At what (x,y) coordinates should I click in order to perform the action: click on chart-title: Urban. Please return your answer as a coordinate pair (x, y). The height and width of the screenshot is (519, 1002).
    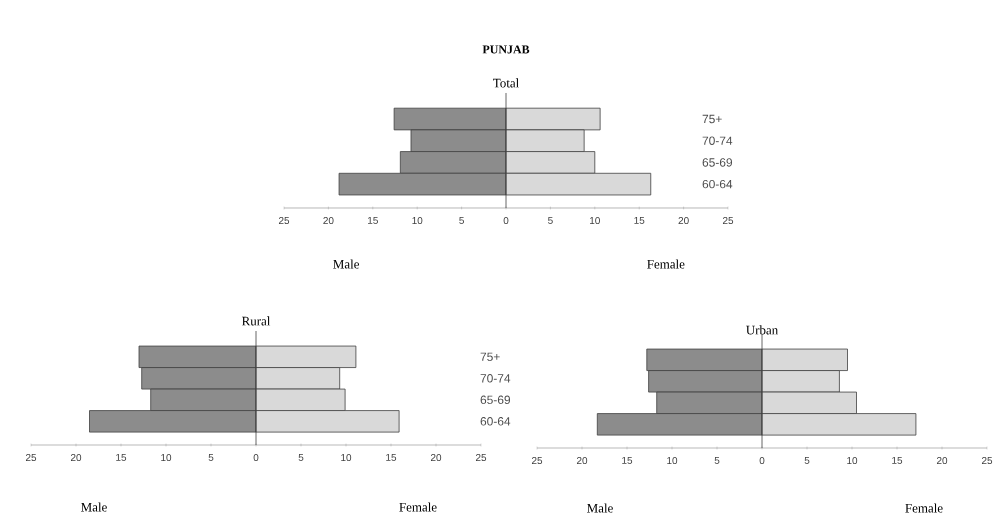
    Looking at the image, I should click on (762, 330).